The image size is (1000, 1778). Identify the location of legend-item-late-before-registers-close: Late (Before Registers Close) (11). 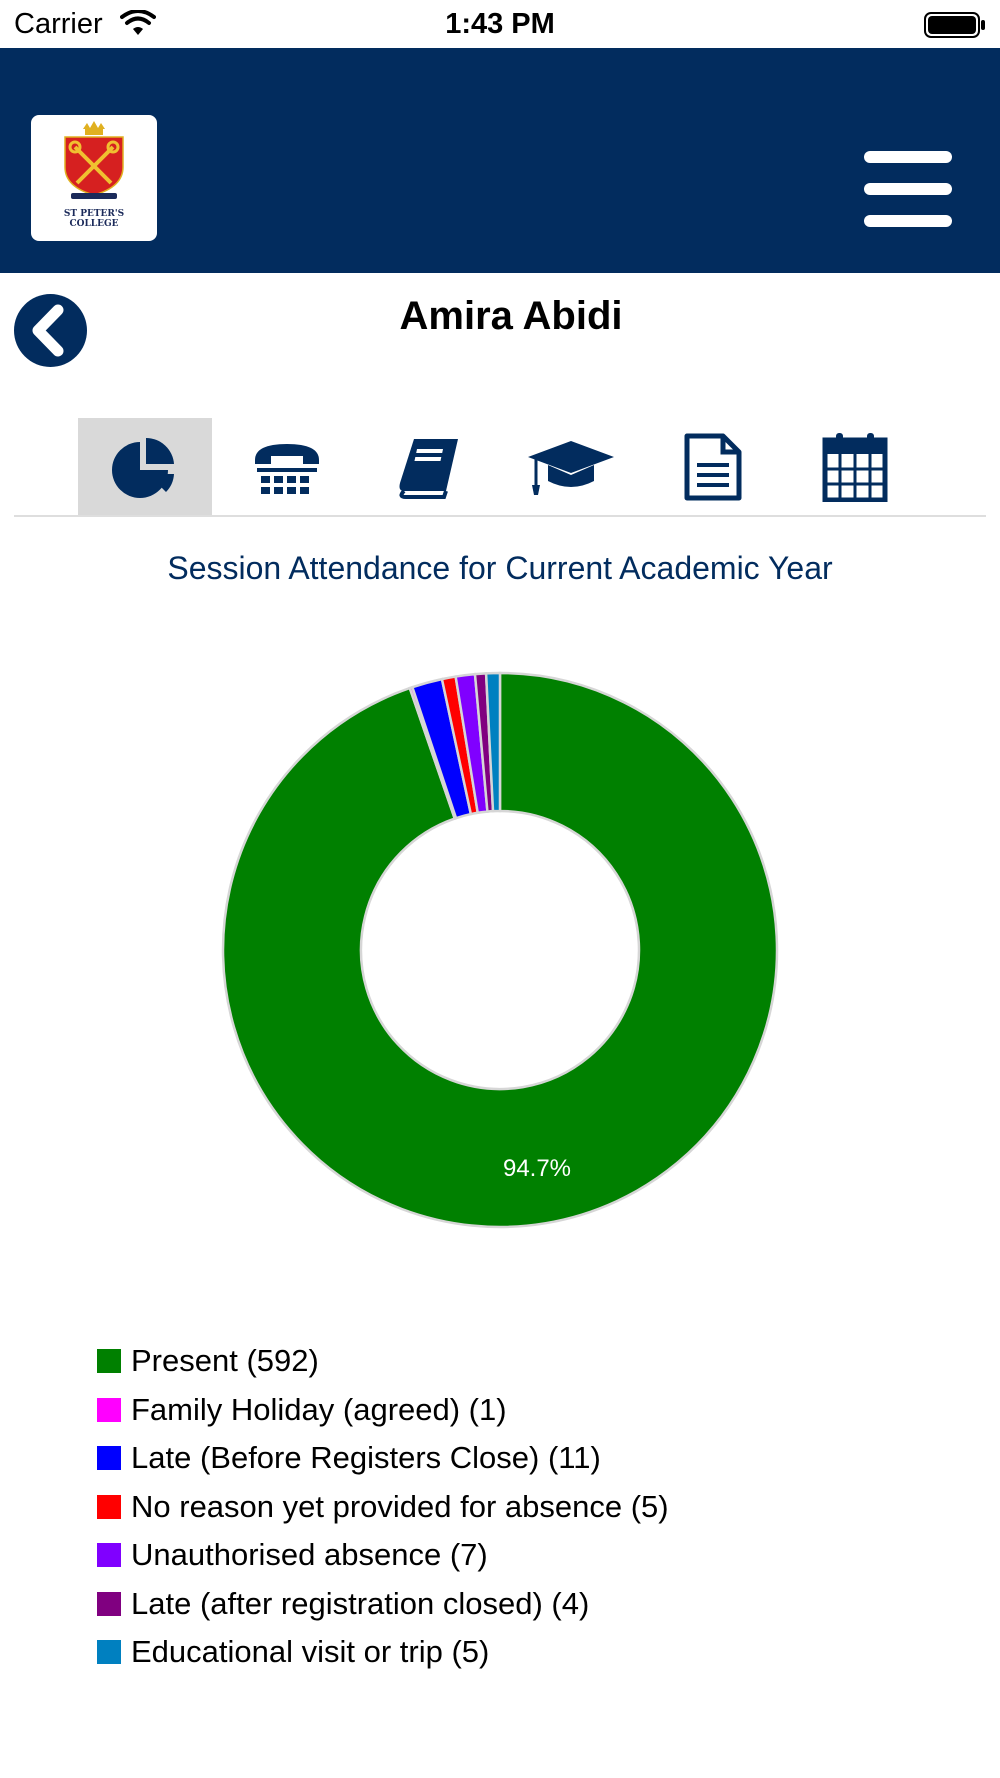
(383, 1458).